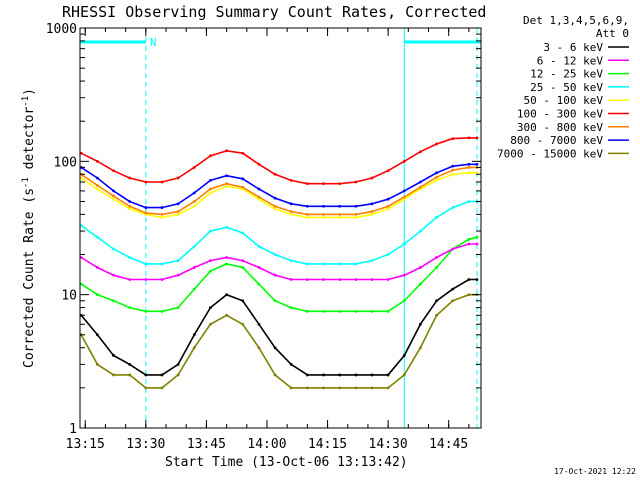 The width and height of the screenshot is (640, 484). What do you see at coordinates (145, 444) in the screenshot?
I see `x-tick-label: 13:30` at bounding box center [145, 444].